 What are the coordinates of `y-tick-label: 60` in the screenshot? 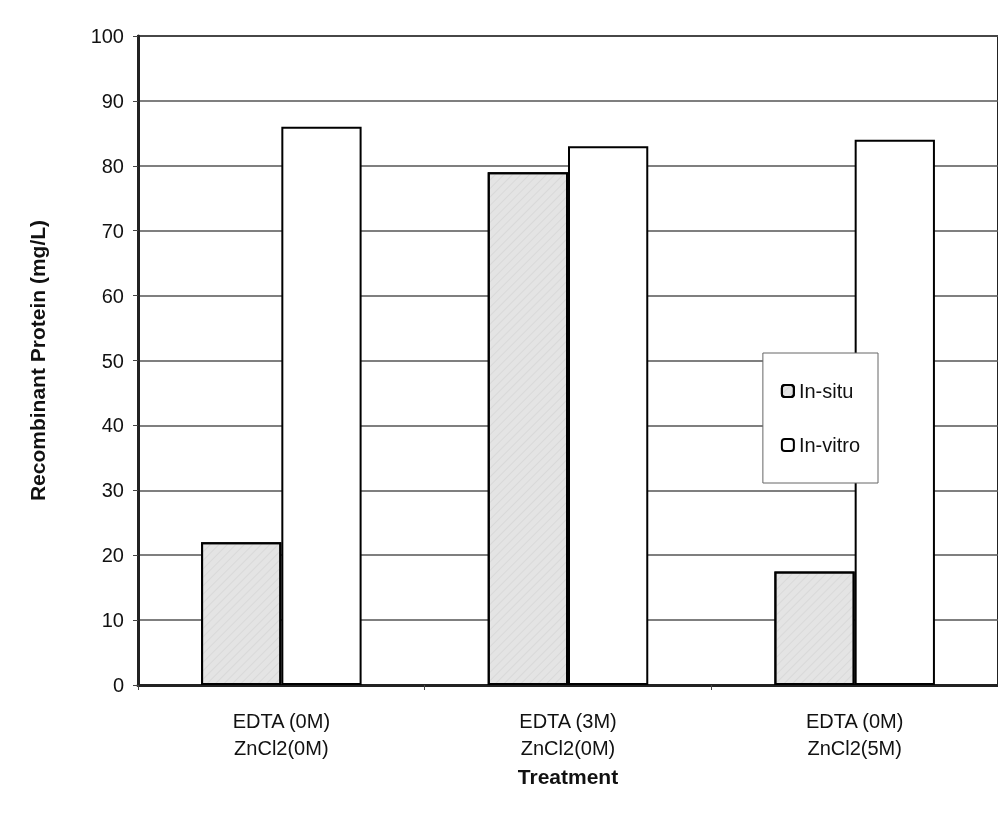 It's located at (112, 295).